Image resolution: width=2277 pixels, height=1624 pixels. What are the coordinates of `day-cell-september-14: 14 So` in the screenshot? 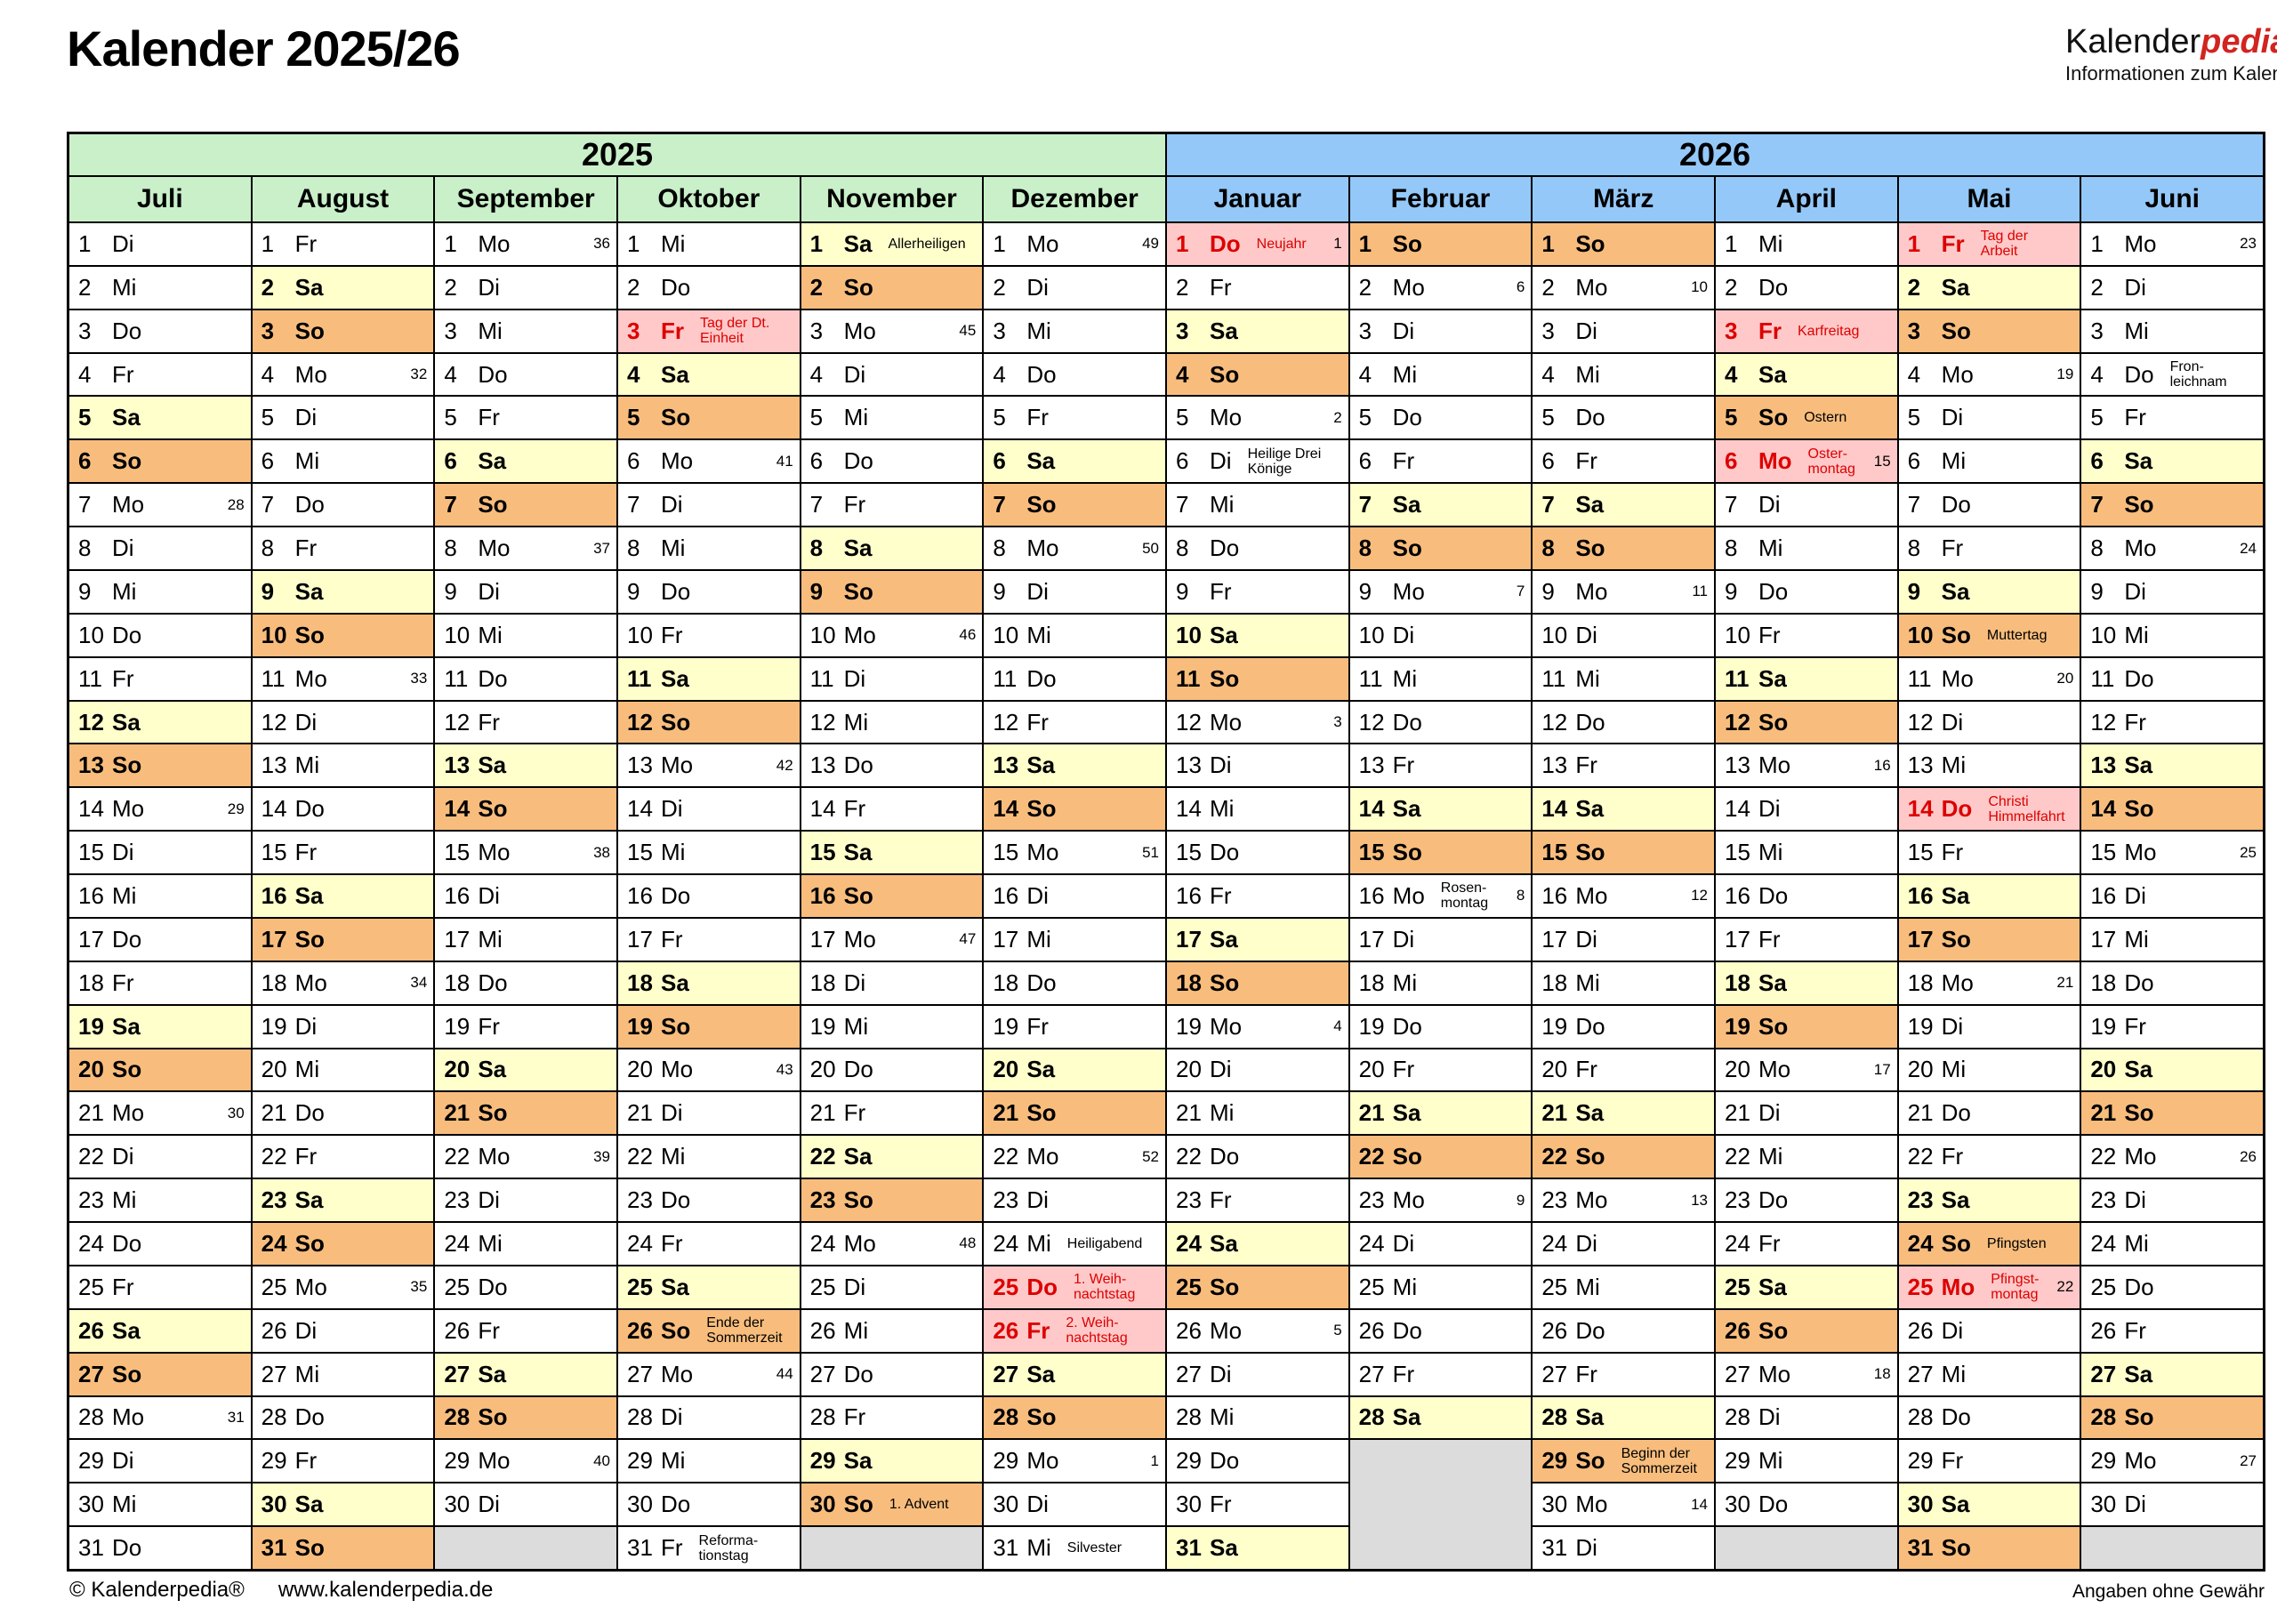 It's located at (525, 809).